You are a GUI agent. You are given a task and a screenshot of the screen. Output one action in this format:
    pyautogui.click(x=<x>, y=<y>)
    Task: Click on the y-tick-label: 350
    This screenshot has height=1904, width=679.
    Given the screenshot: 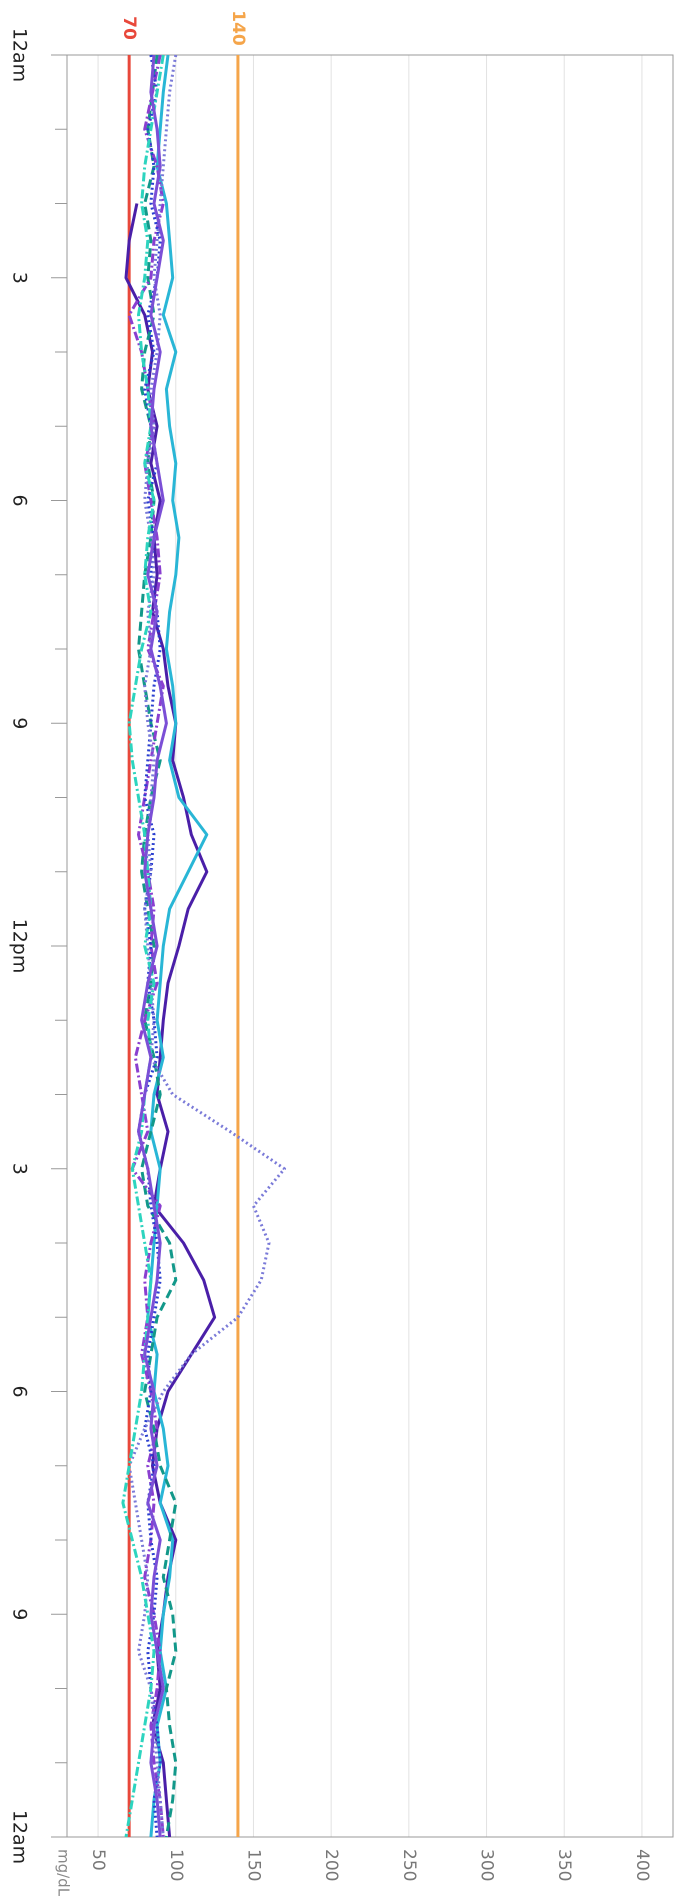 What is the action you would take?
    pyautogui.click(x=564, y=1865)
    